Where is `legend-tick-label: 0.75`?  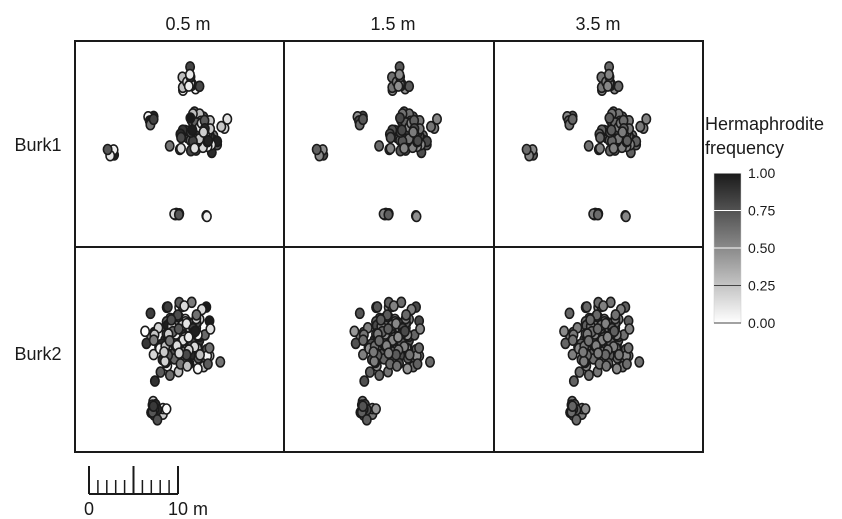
legend-tick-label: 0.75 is located at coordinates (761, 211).